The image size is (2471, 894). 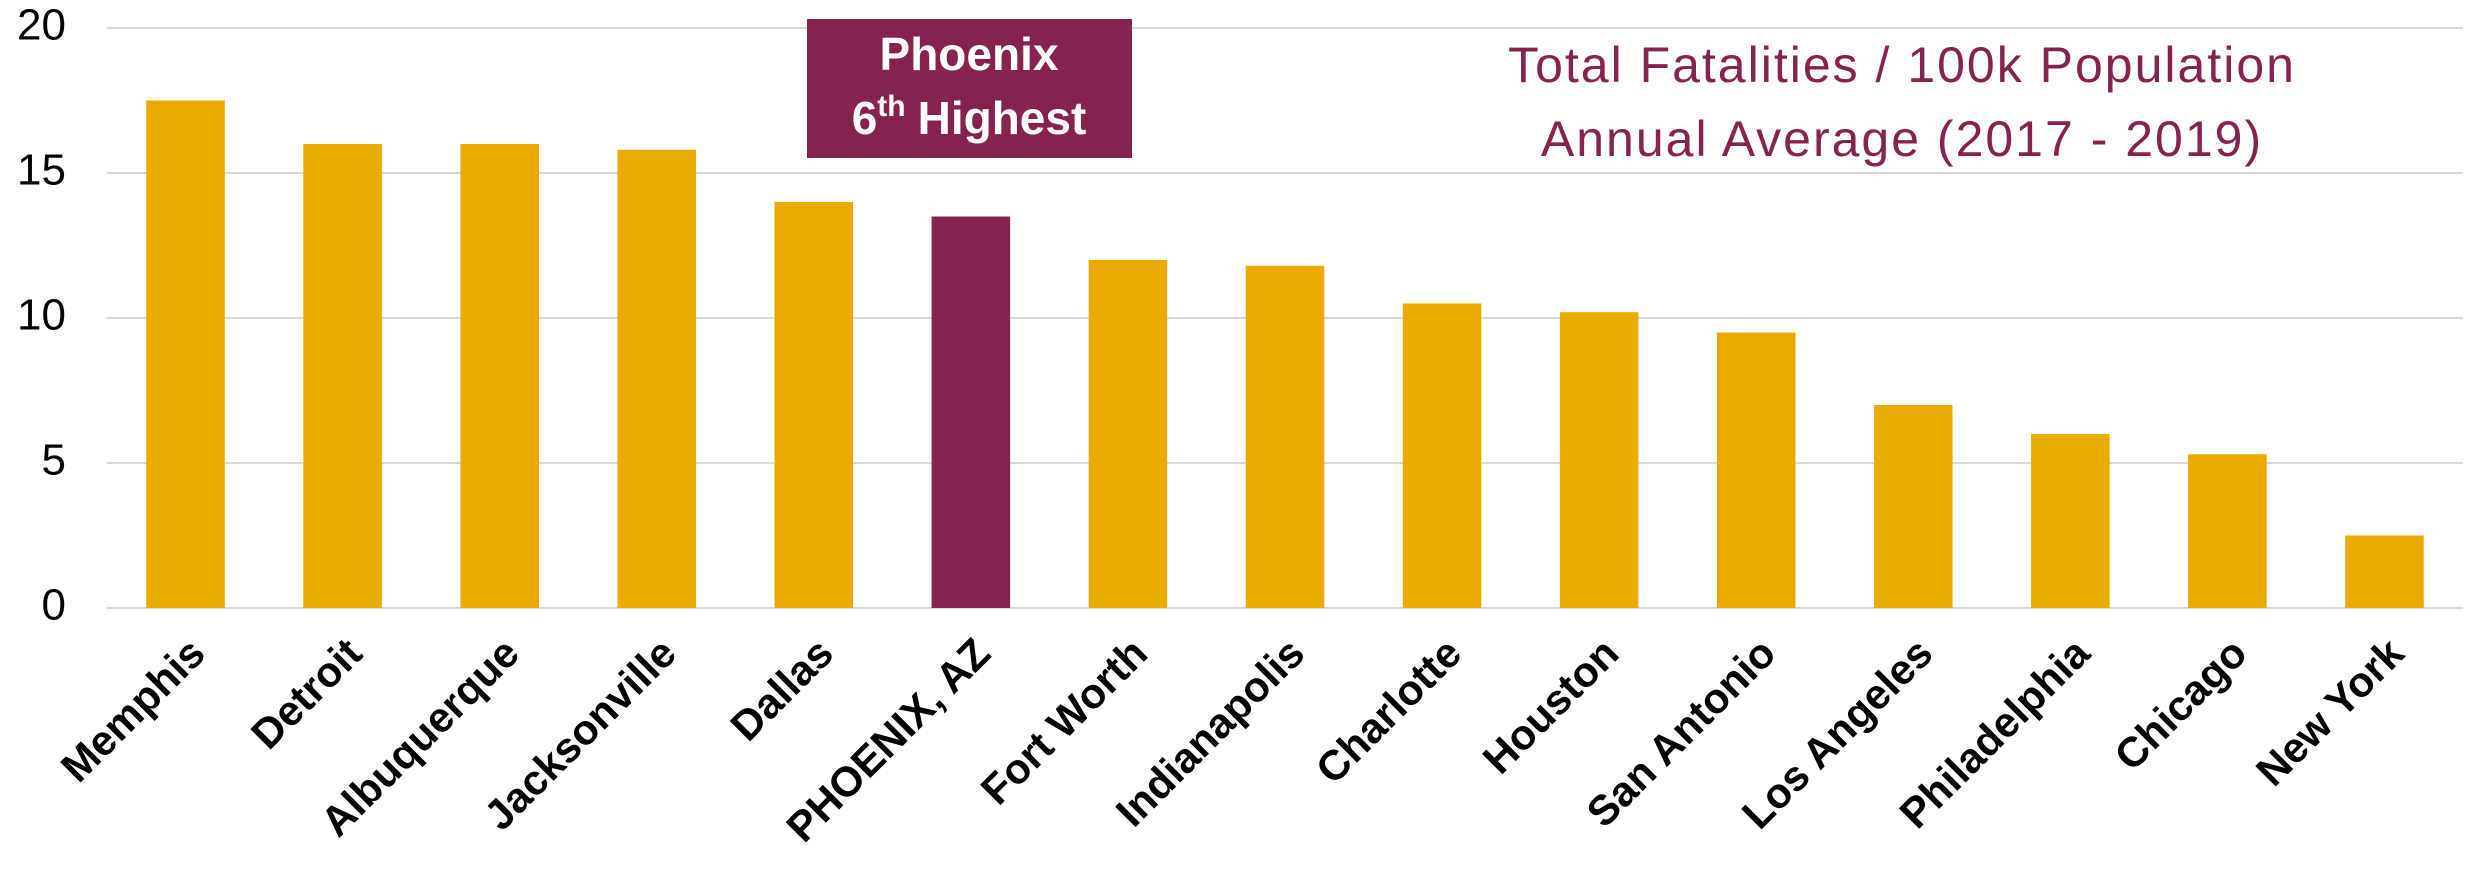 What do you see at coordinates (1389, 711) in the screenshot?
I see `x-tick-label: Charlotte` at bounding box center [1389, 711].